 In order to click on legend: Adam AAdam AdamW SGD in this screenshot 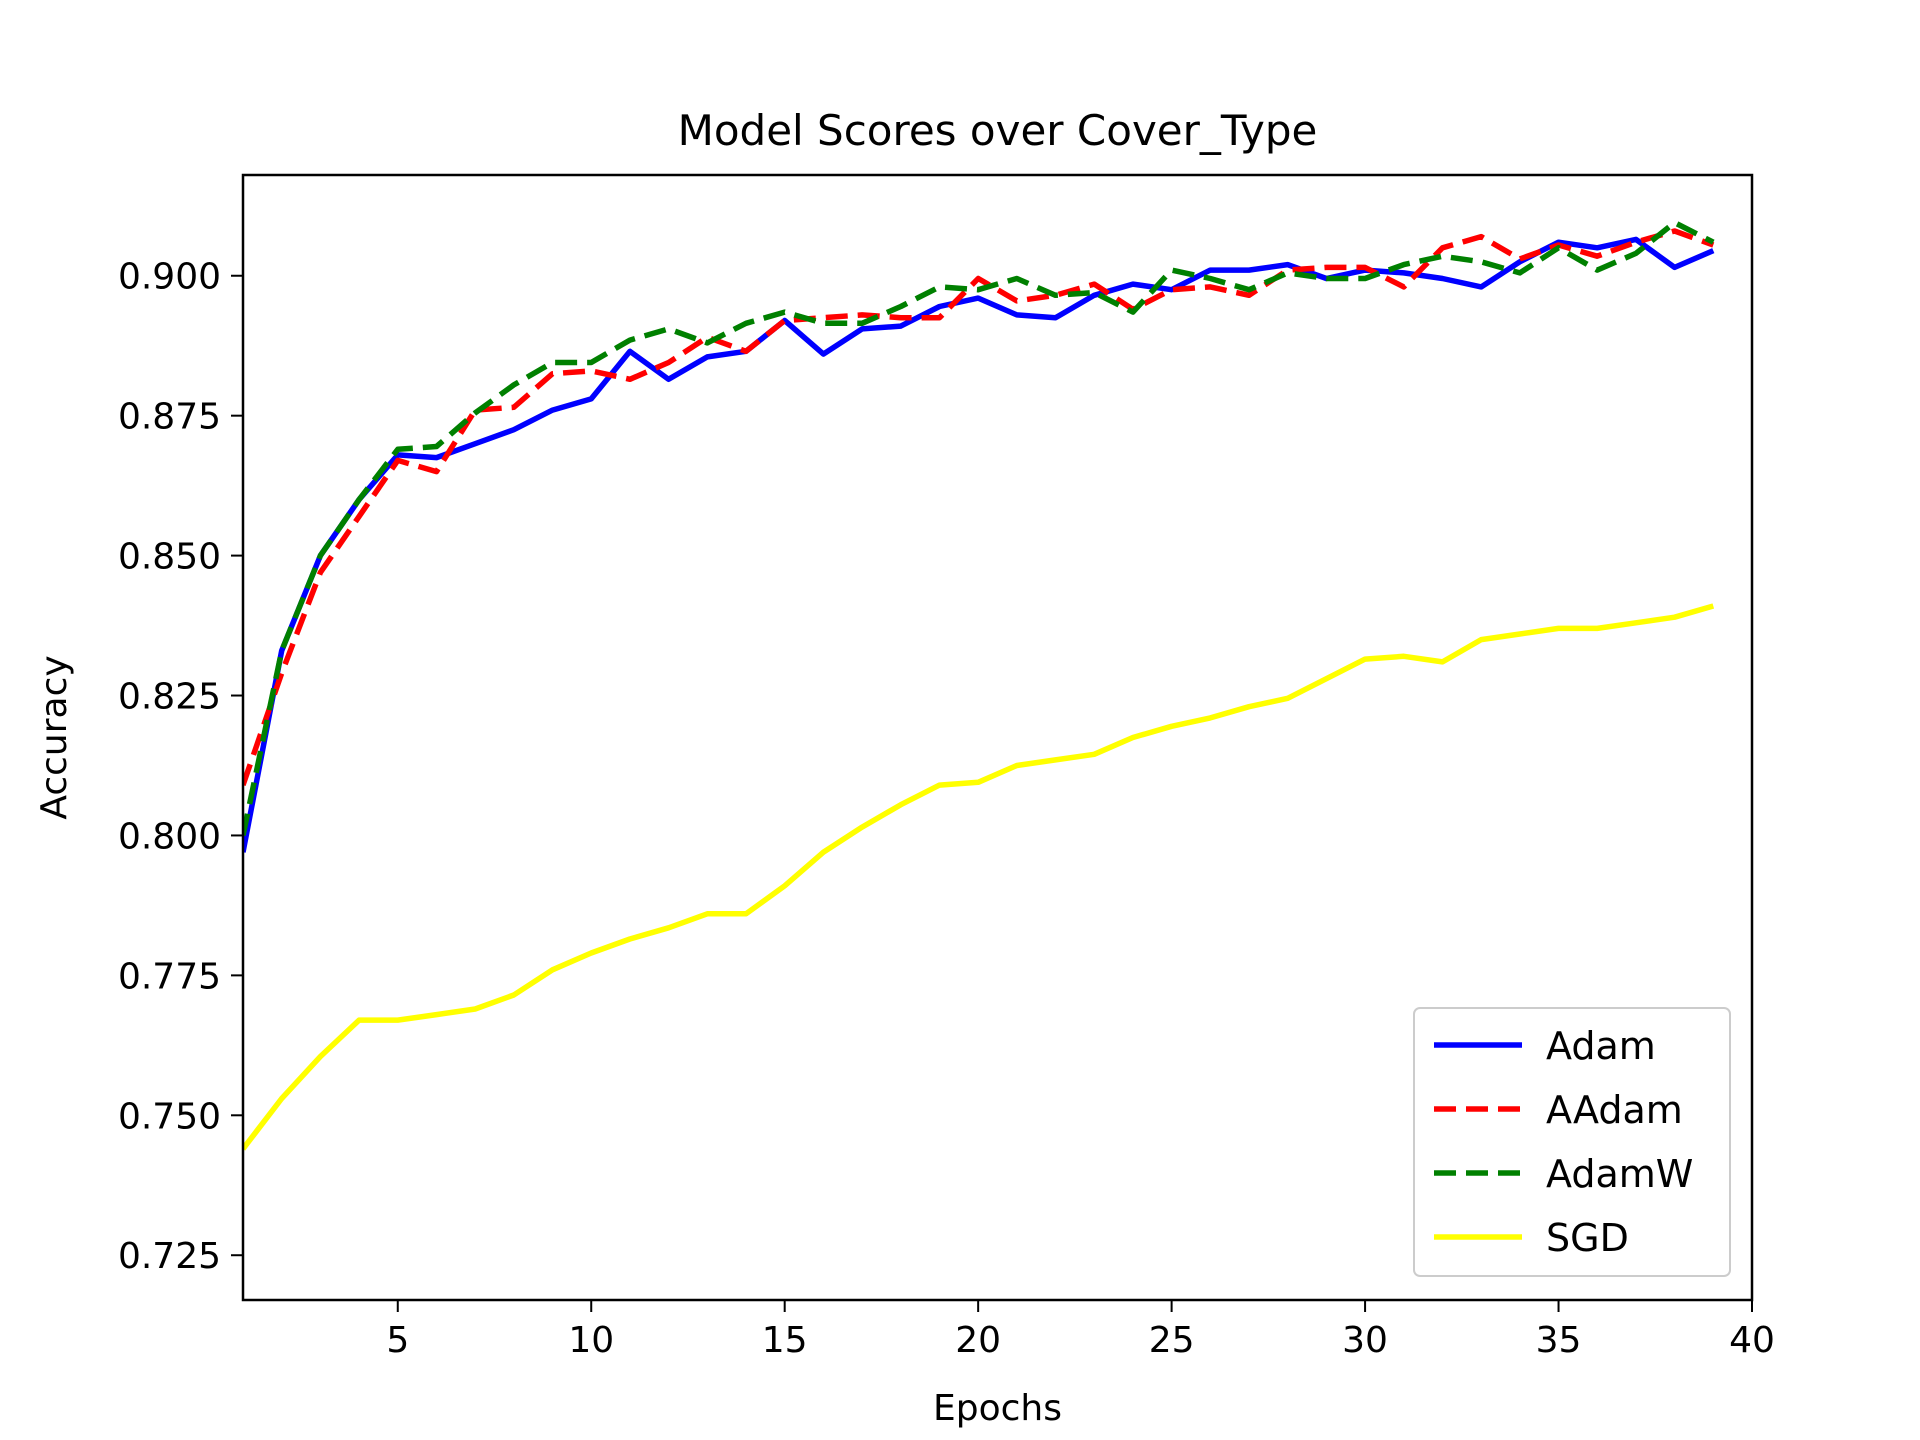, I will do `click(1572, 1142)`.